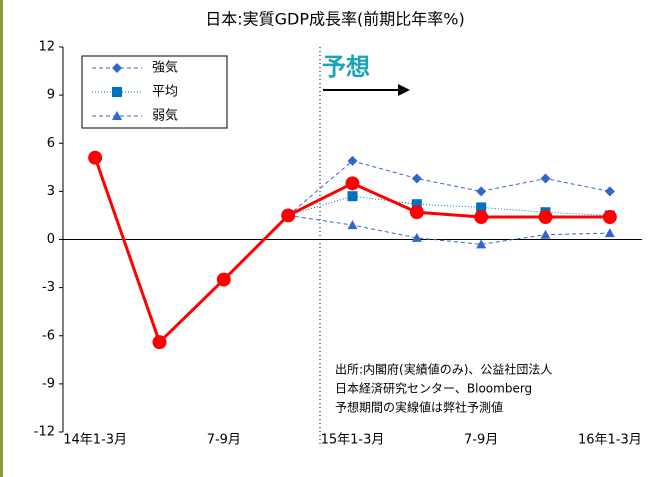 This screenshot has height=477, width=650. I want to click on y-tick-label: 3, so click(51, 191).